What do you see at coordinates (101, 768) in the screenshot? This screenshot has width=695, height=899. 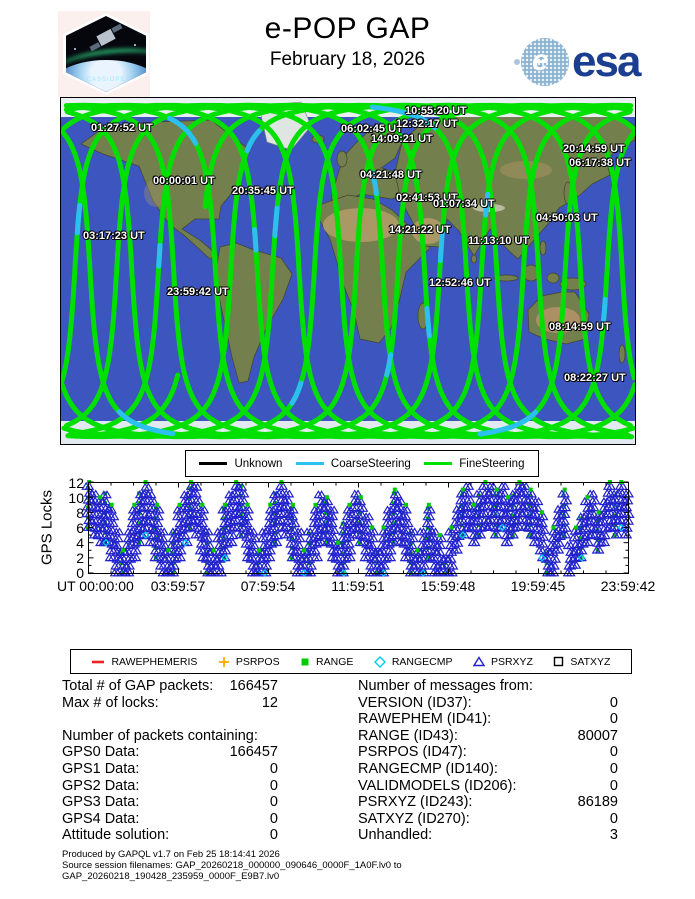 I see `stat-label: GPS1 Data:` at bounding box center [101, 768].